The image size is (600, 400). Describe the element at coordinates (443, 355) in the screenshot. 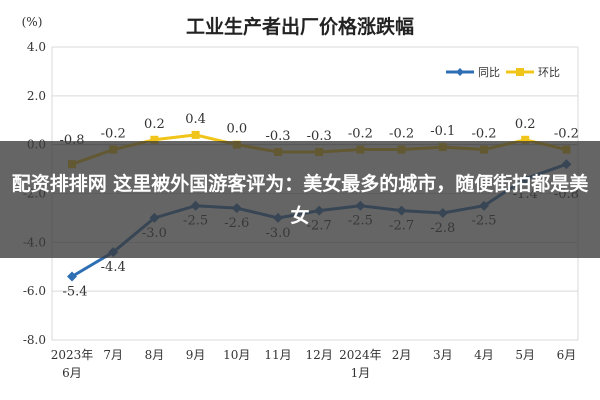

I see `x-tick-label: 3月` at that location.